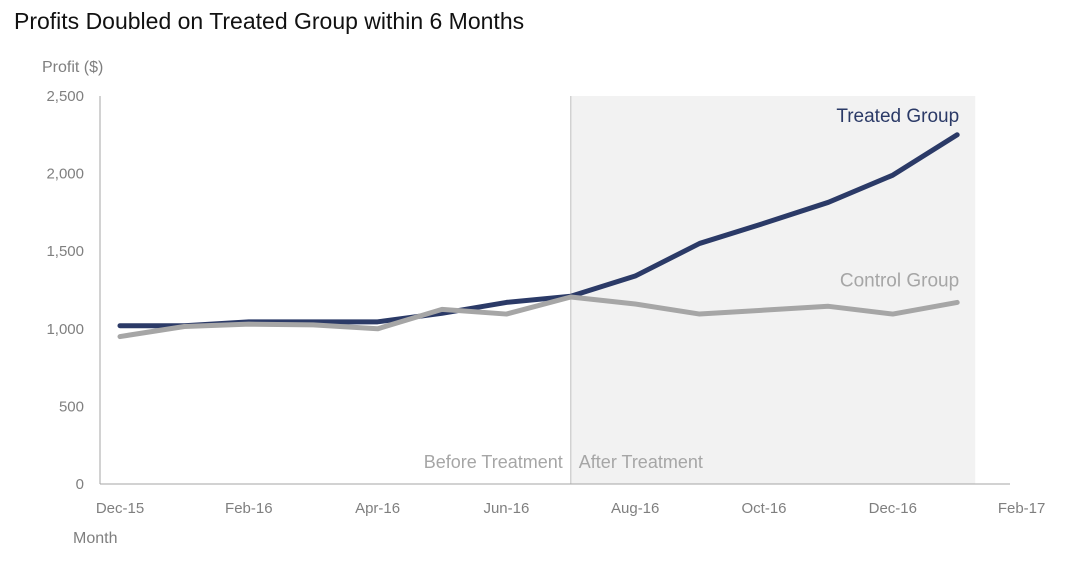  Describe the element at coordinates (1022, 508) in the screenshot. I see `x-tick-label: Feb-17` at that location.